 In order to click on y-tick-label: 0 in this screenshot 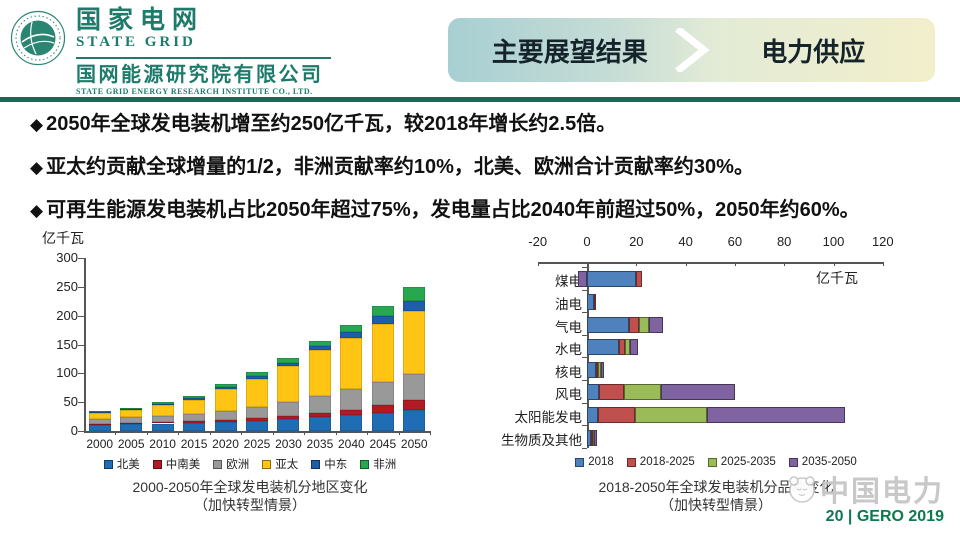, I will do `click(74, 430)`.